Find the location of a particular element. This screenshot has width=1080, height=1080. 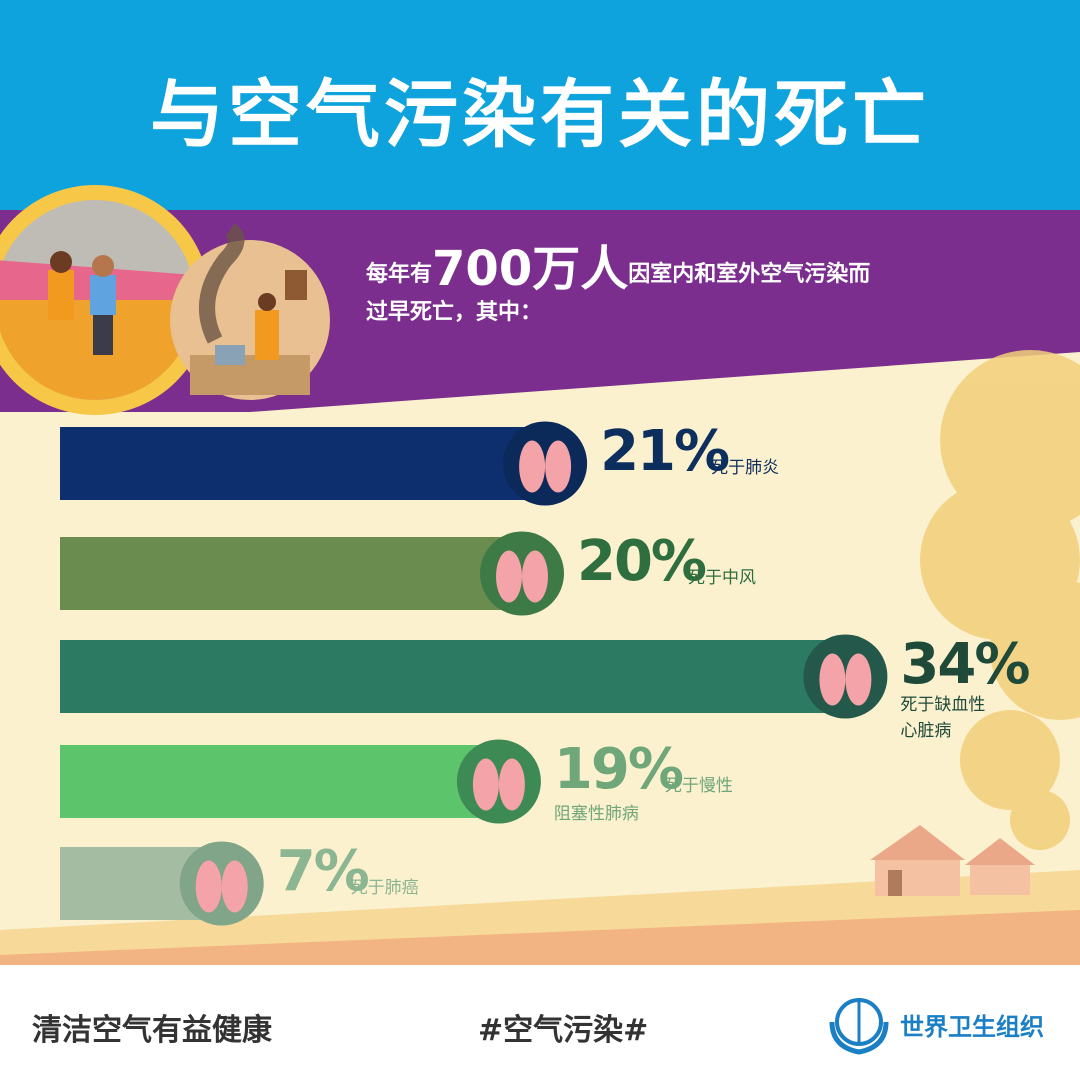

intro-line2: 过早死亡，其中： is located at coordinates (454, 312).